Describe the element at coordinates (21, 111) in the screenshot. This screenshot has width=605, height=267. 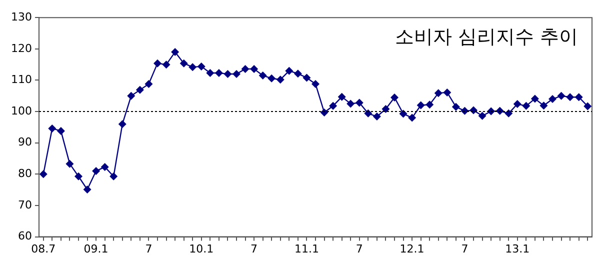
I see `y-tick-label: 100` at that location.